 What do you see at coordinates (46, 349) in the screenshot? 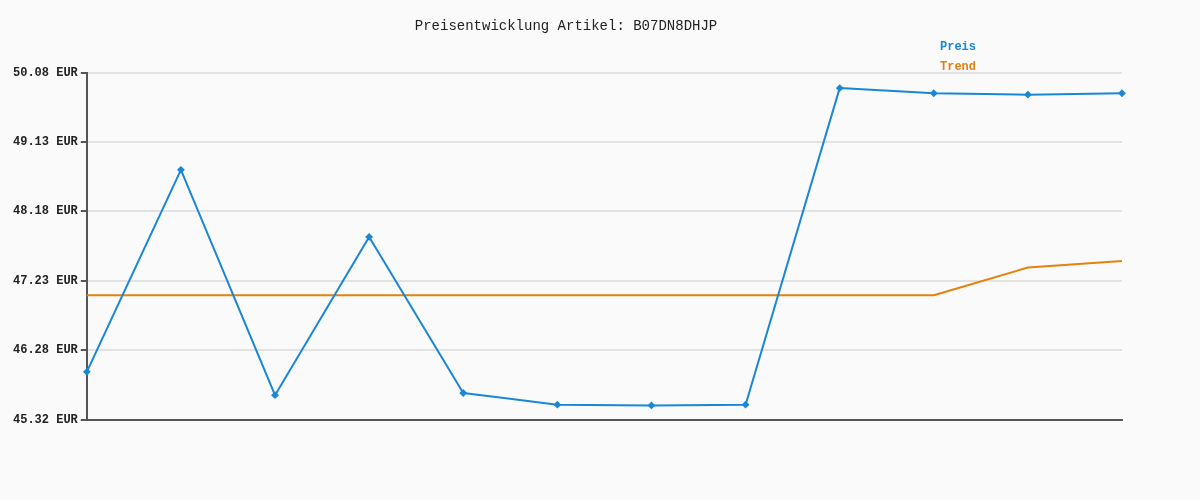
I see `y-tick-label: 46.28 EUR` at bounding box center [46, 349].